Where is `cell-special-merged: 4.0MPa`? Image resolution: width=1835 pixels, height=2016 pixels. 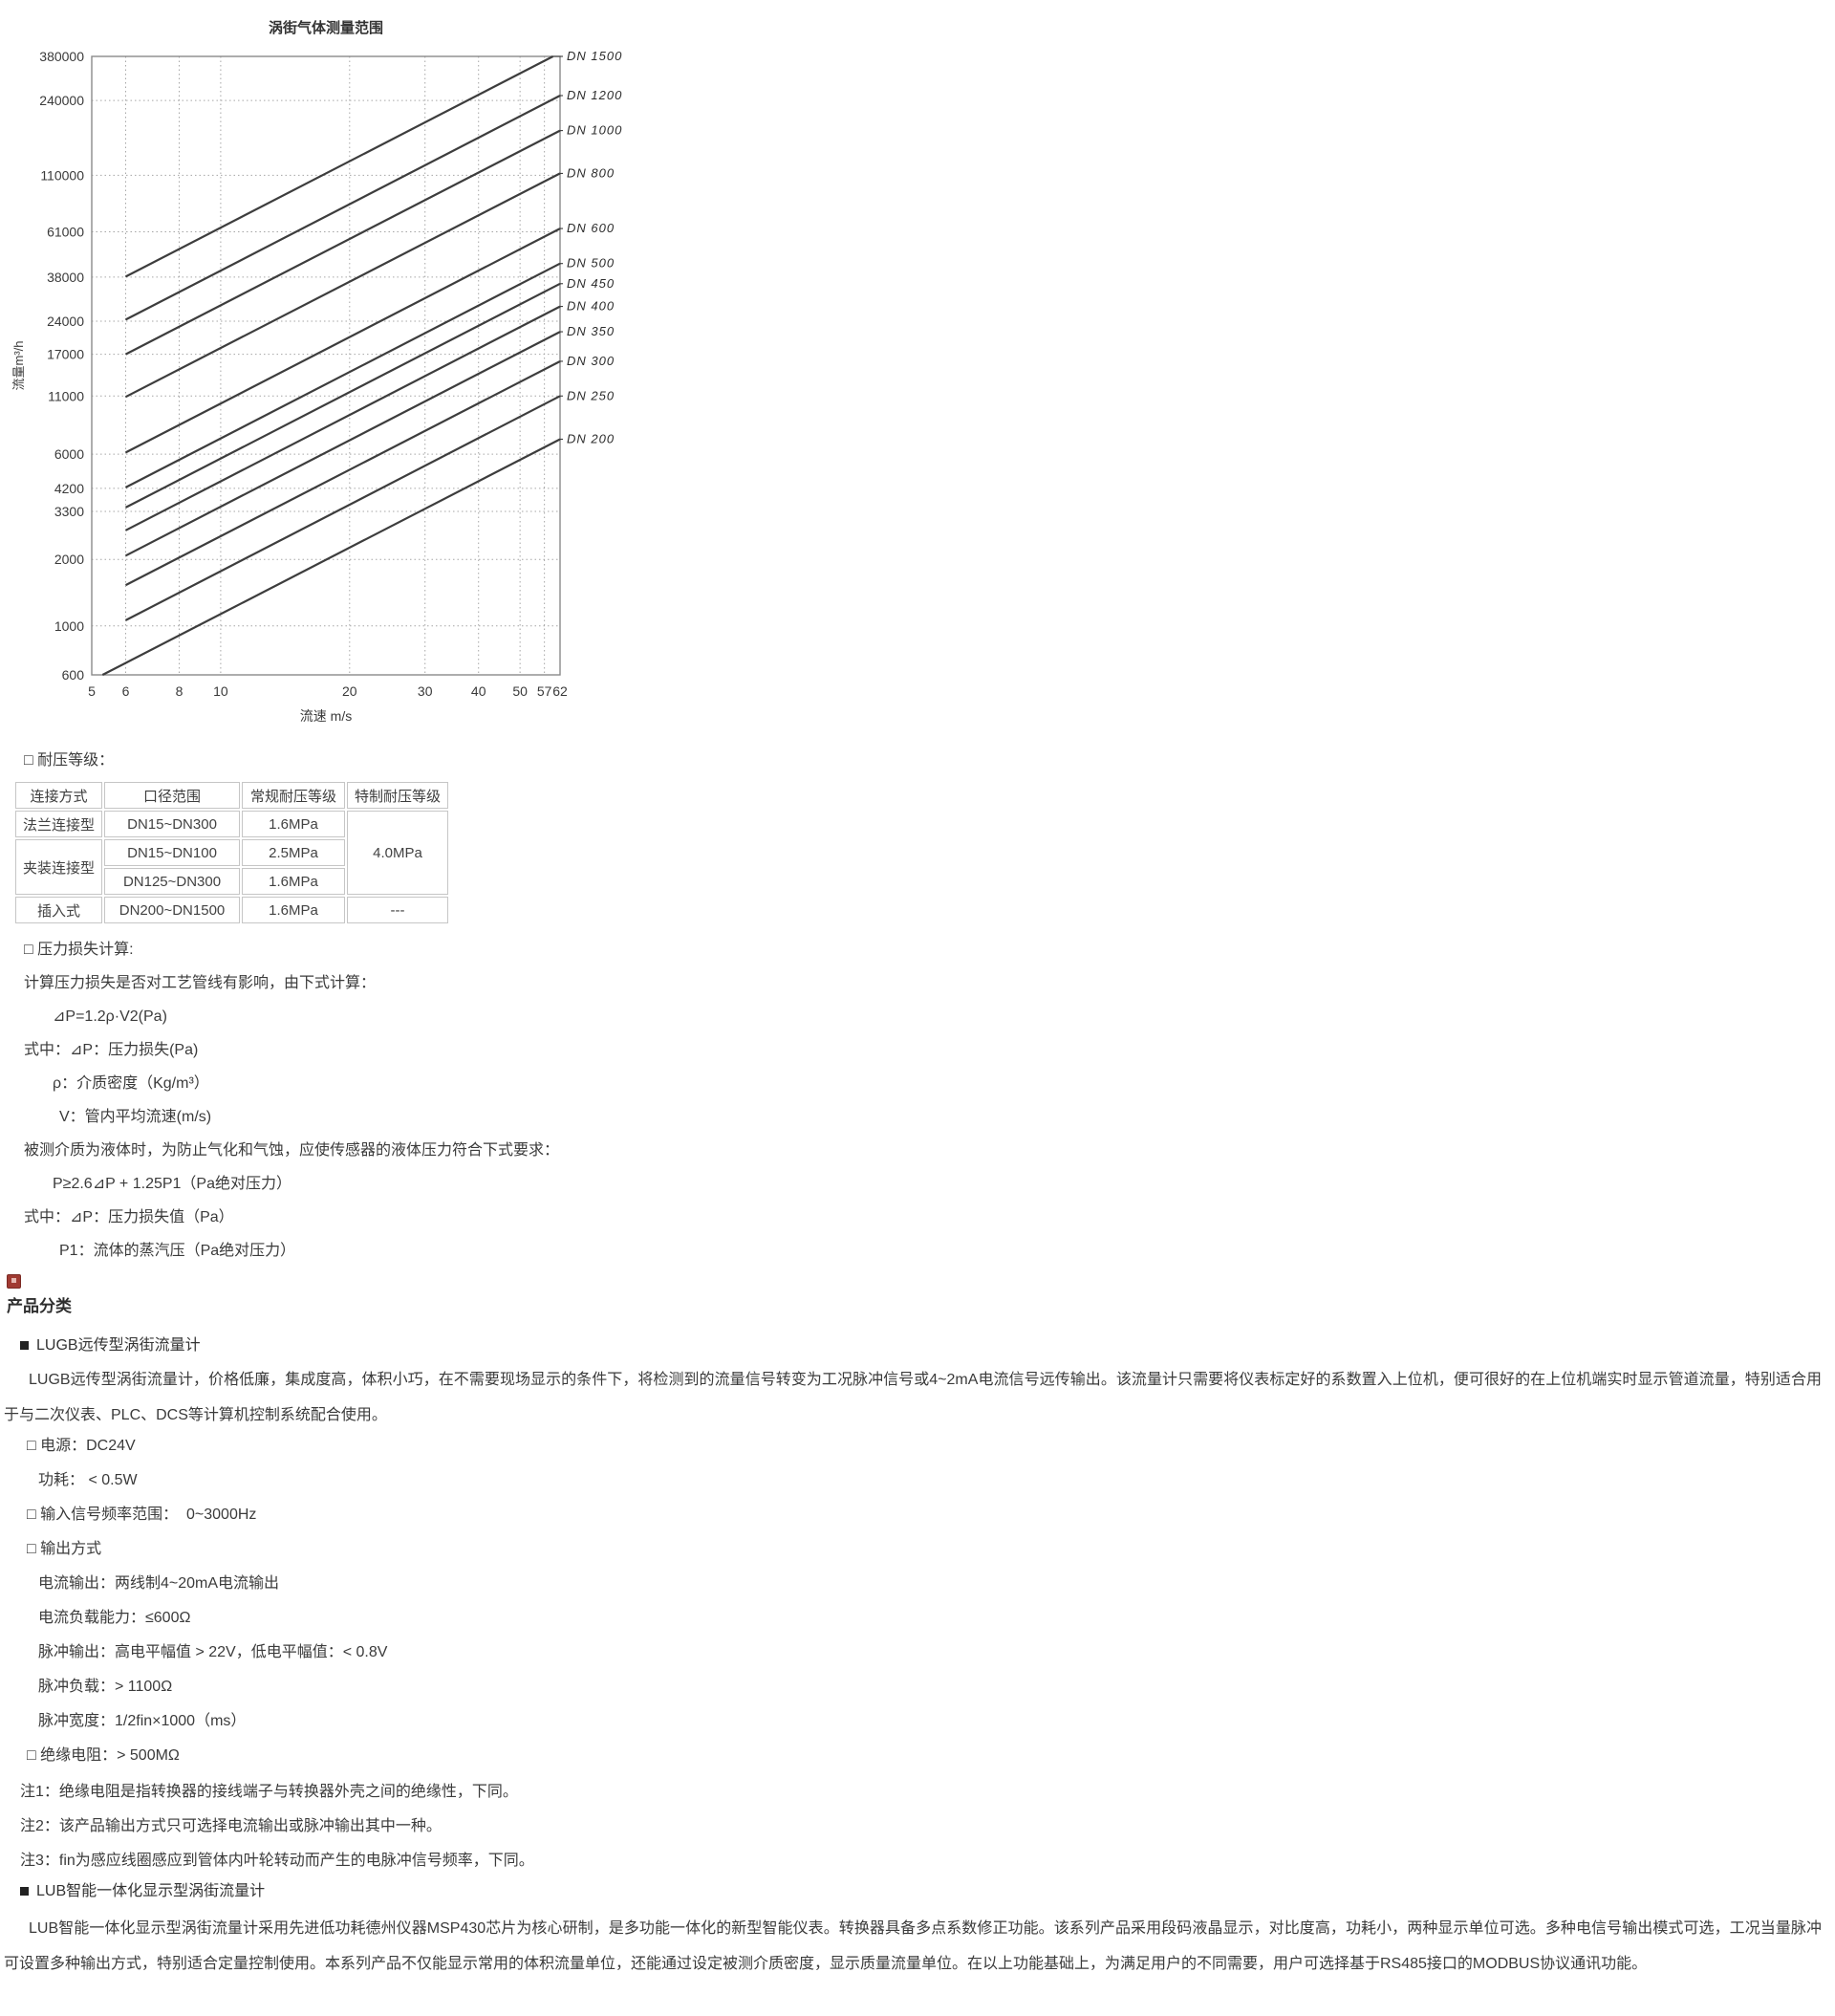 cell-special-merged: 4.0MPa is located at coordinates (398, 853).